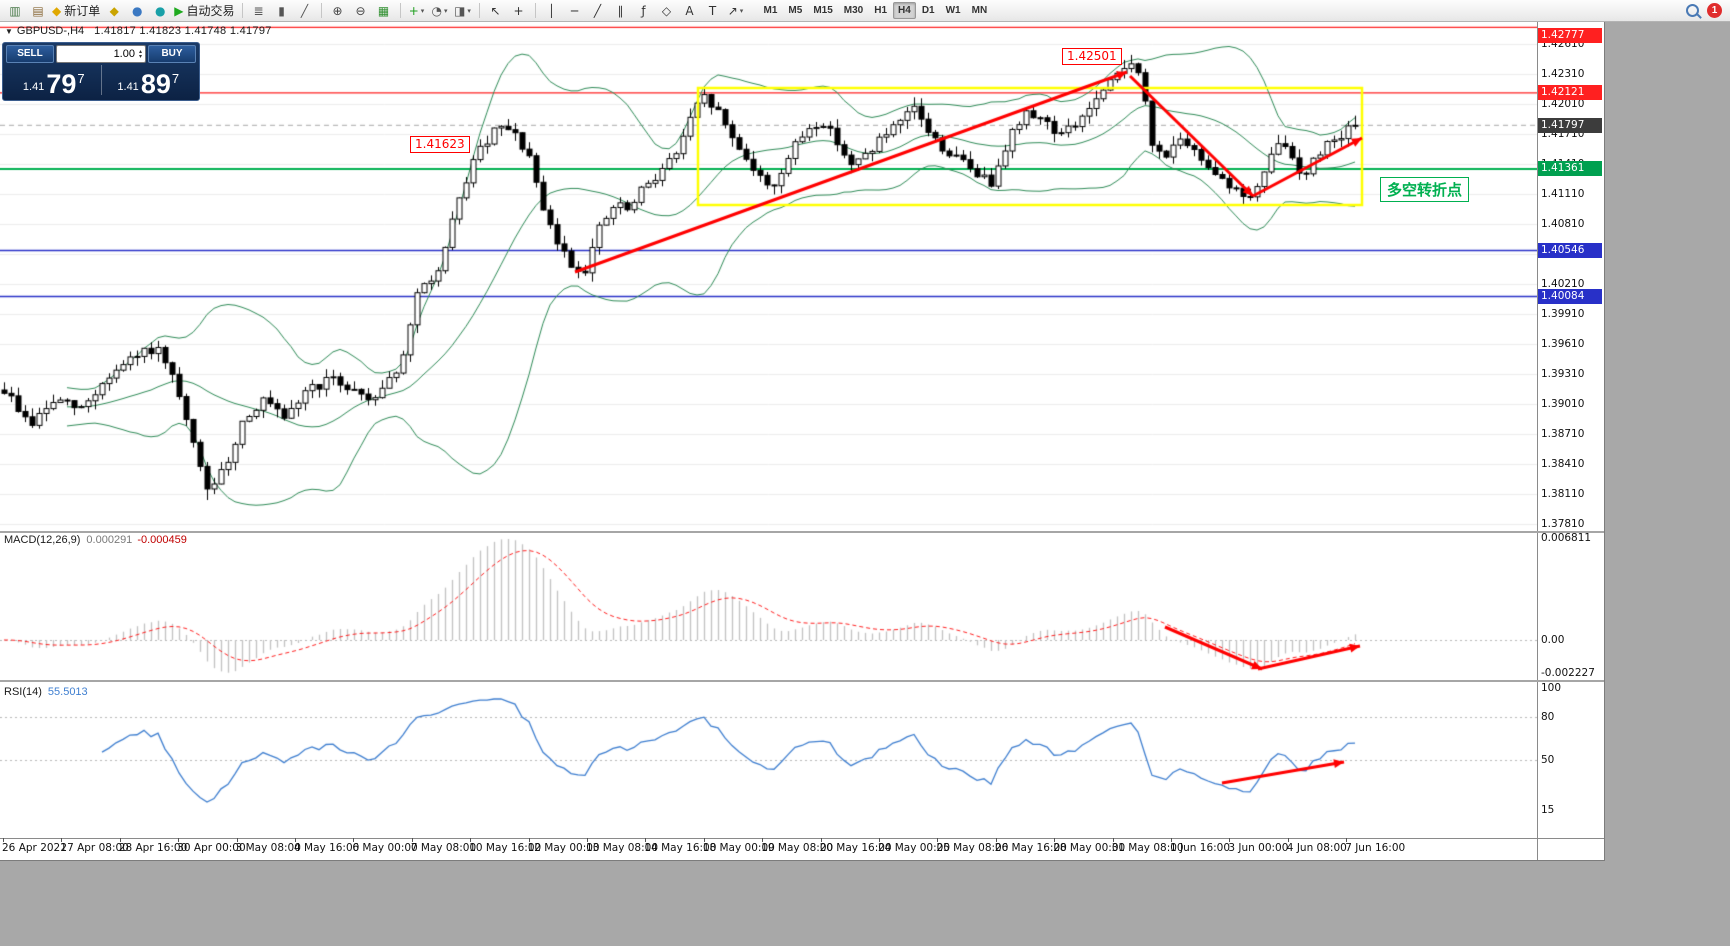 The image size is (1730, 946). What do you see at coordinates (644, 11) in the screenshot?
I see `fibonacci-button: ƒ` at bounding box center [644, 11].